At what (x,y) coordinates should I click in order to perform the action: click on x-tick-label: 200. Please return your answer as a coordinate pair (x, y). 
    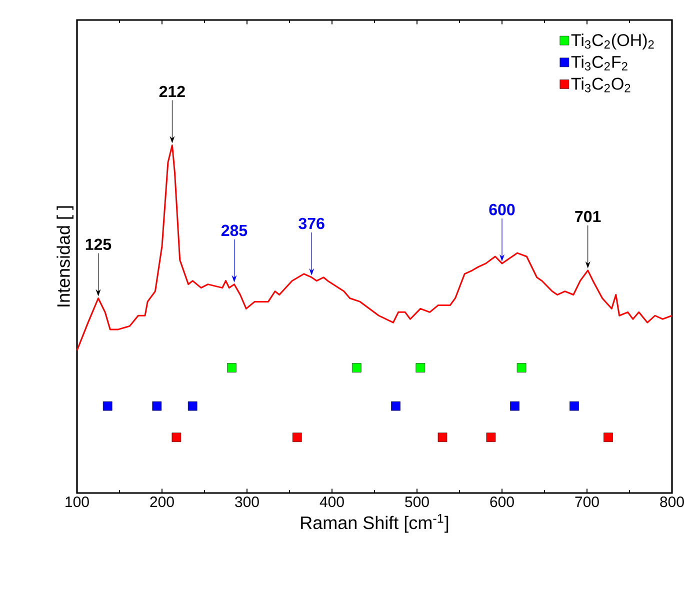
    Looking at the image, I should click on (162, 502).